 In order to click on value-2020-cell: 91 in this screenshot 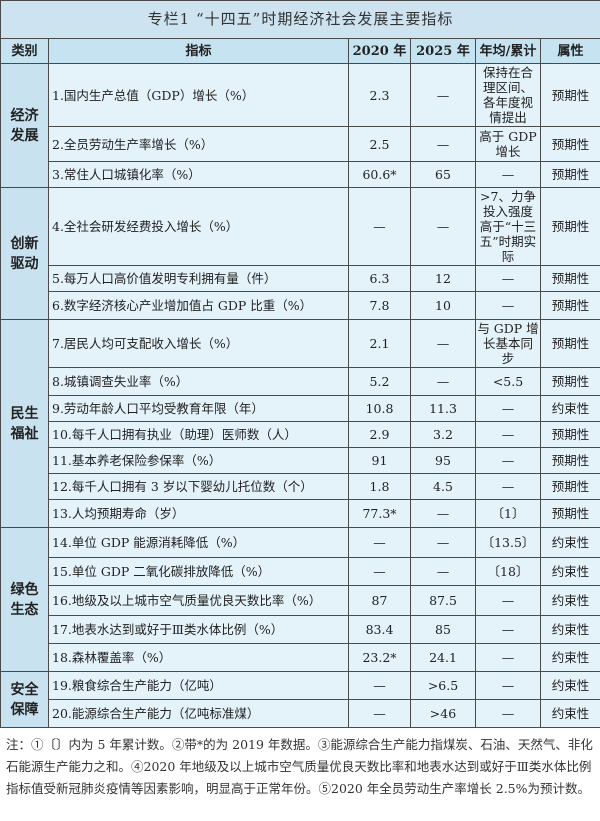, I will do `click(379, 460)`.